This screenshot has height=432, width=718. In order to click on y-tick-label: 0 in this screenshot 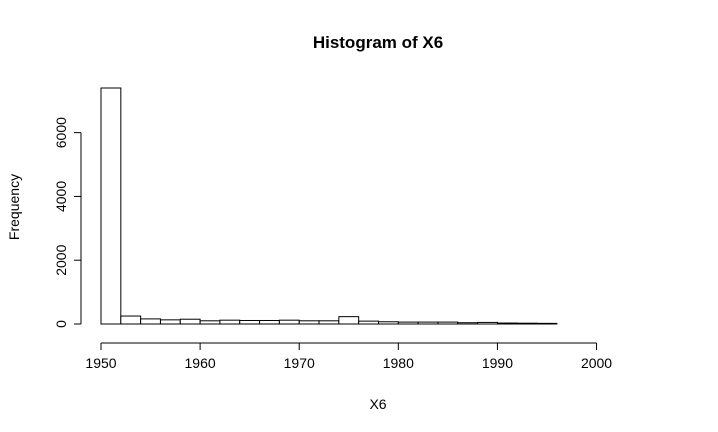, I will do `click(61, 324)`.